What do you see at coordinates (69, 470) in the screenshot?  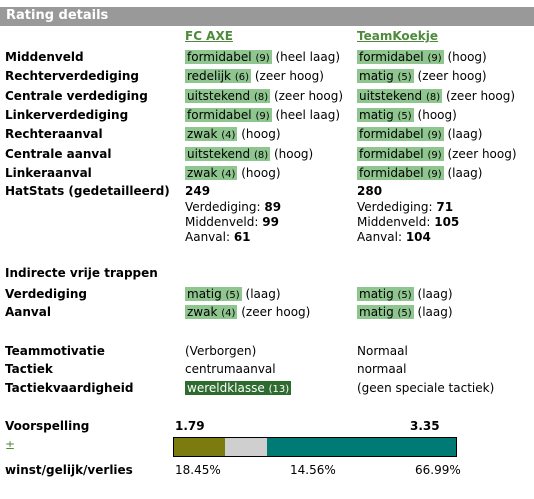 I see `row-label: winst/gelijk/verlies` at bounding box center [69, 470].